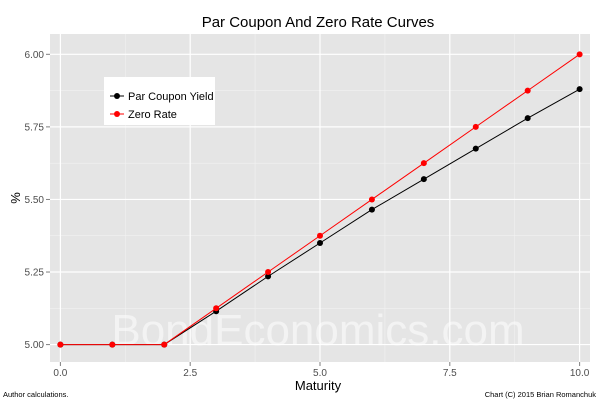  Describe the element at coordinates (35, 127) in the screenshot. I see `y-tick-label: 5.75` at that location.